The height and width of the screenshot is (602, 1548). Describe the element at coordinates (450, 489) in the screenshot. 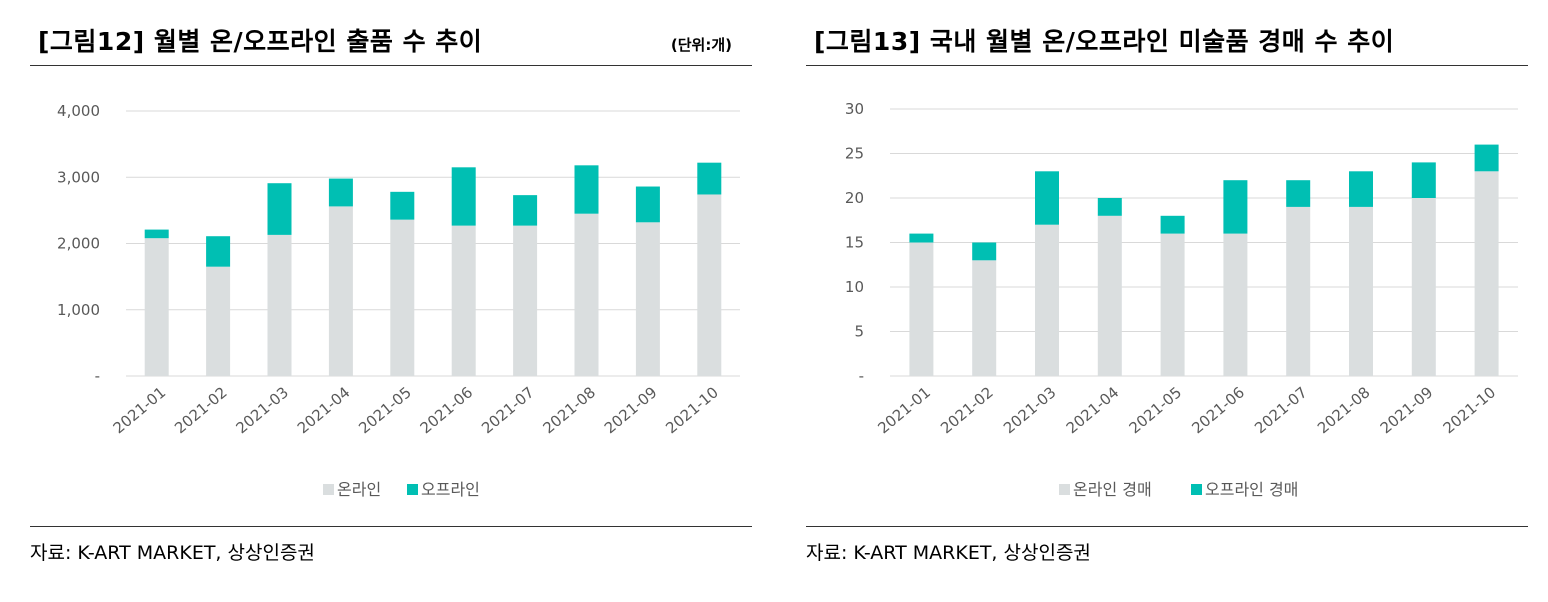

I see `legend-label-offline: 오프라인` at that location.